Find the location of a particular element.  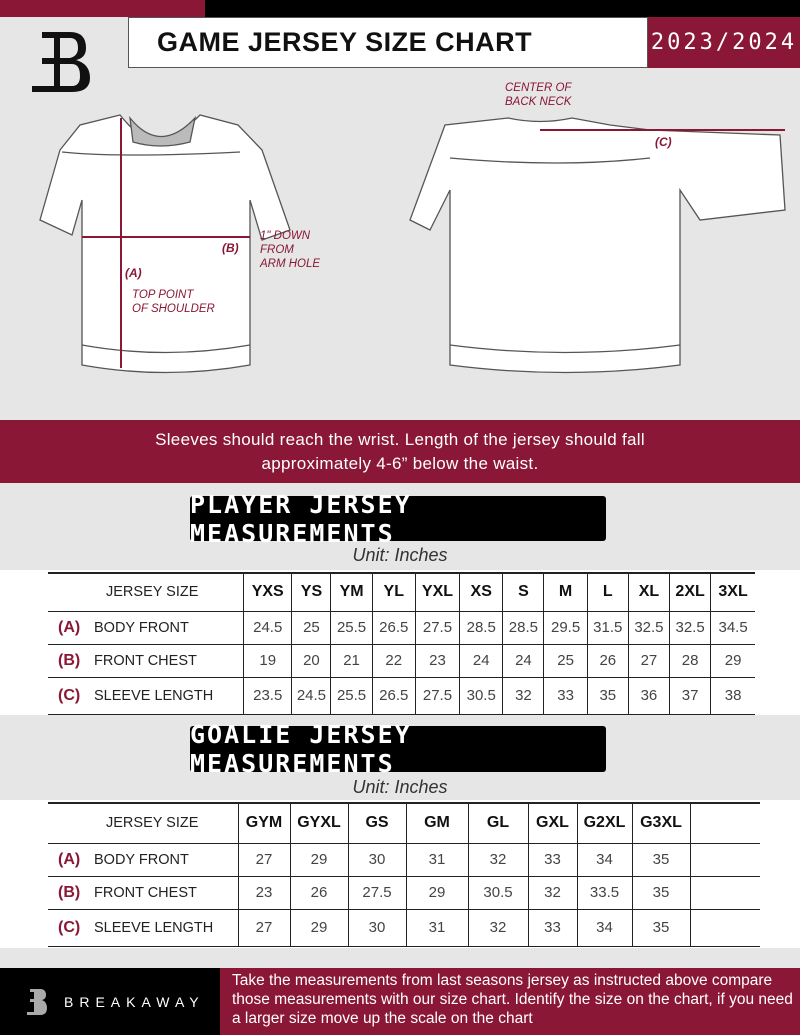

arm-hole-label: 1" DOWN FROM ARM HOLE is located at coordinates (290, 250).